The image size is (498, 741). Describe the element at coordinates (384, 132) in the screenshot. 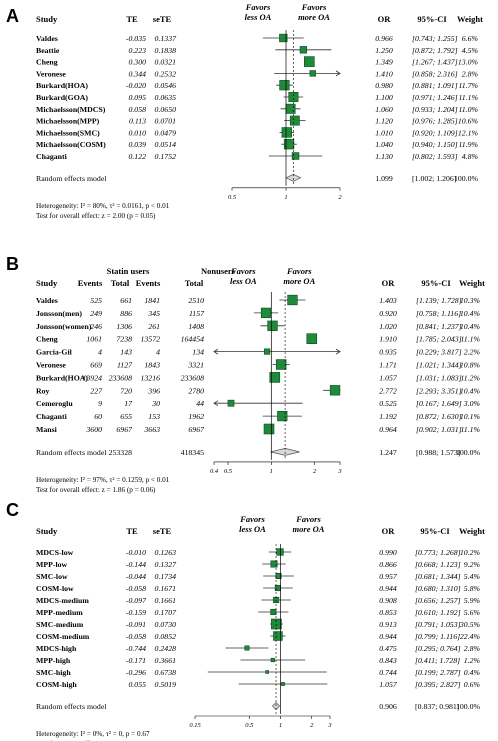

I see `panel-a-or-value: 1.010` at that location.